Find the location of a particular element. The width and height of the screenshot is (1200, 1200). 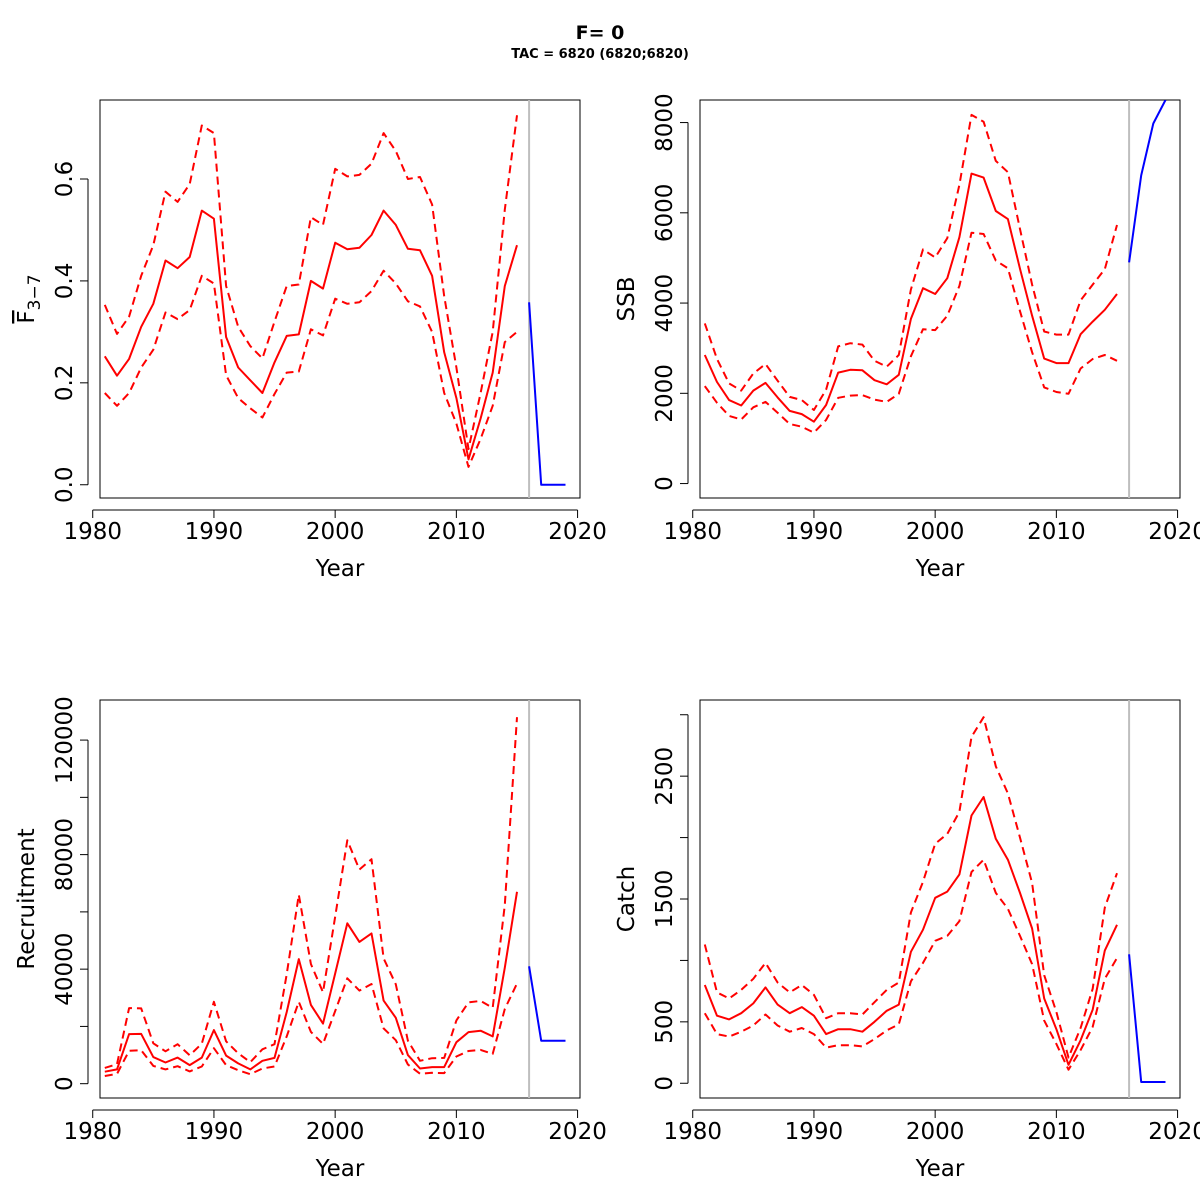

recruitment-y-axis-label: Recruitment is located at coordinates (27, 898).